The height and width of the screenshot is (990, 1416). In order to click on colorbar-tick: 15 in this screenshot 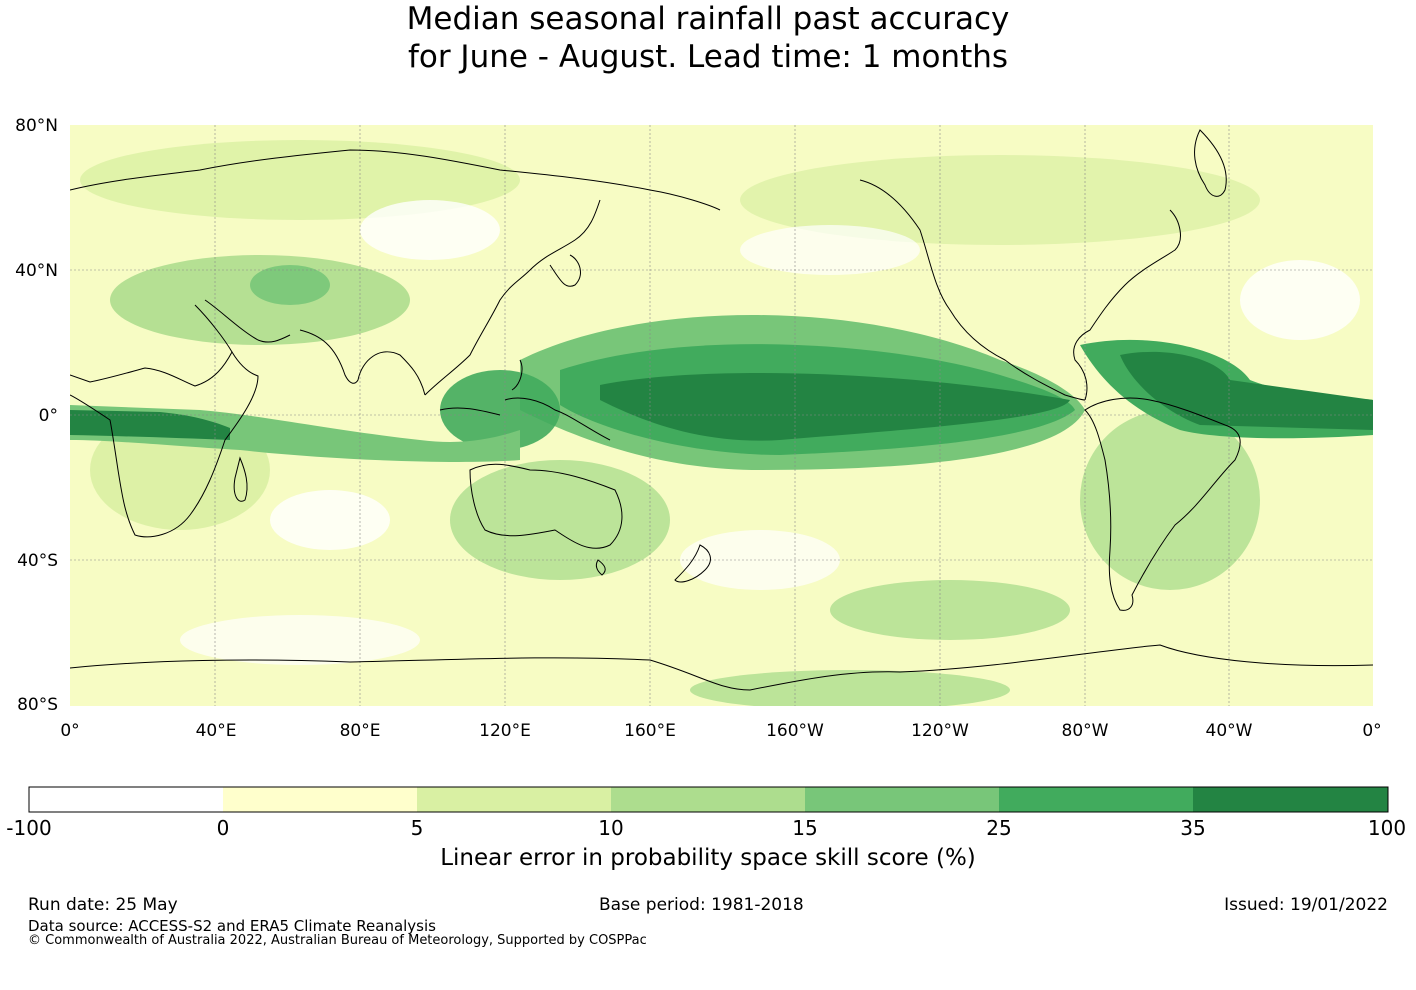, I will do `click(805, 828)`.